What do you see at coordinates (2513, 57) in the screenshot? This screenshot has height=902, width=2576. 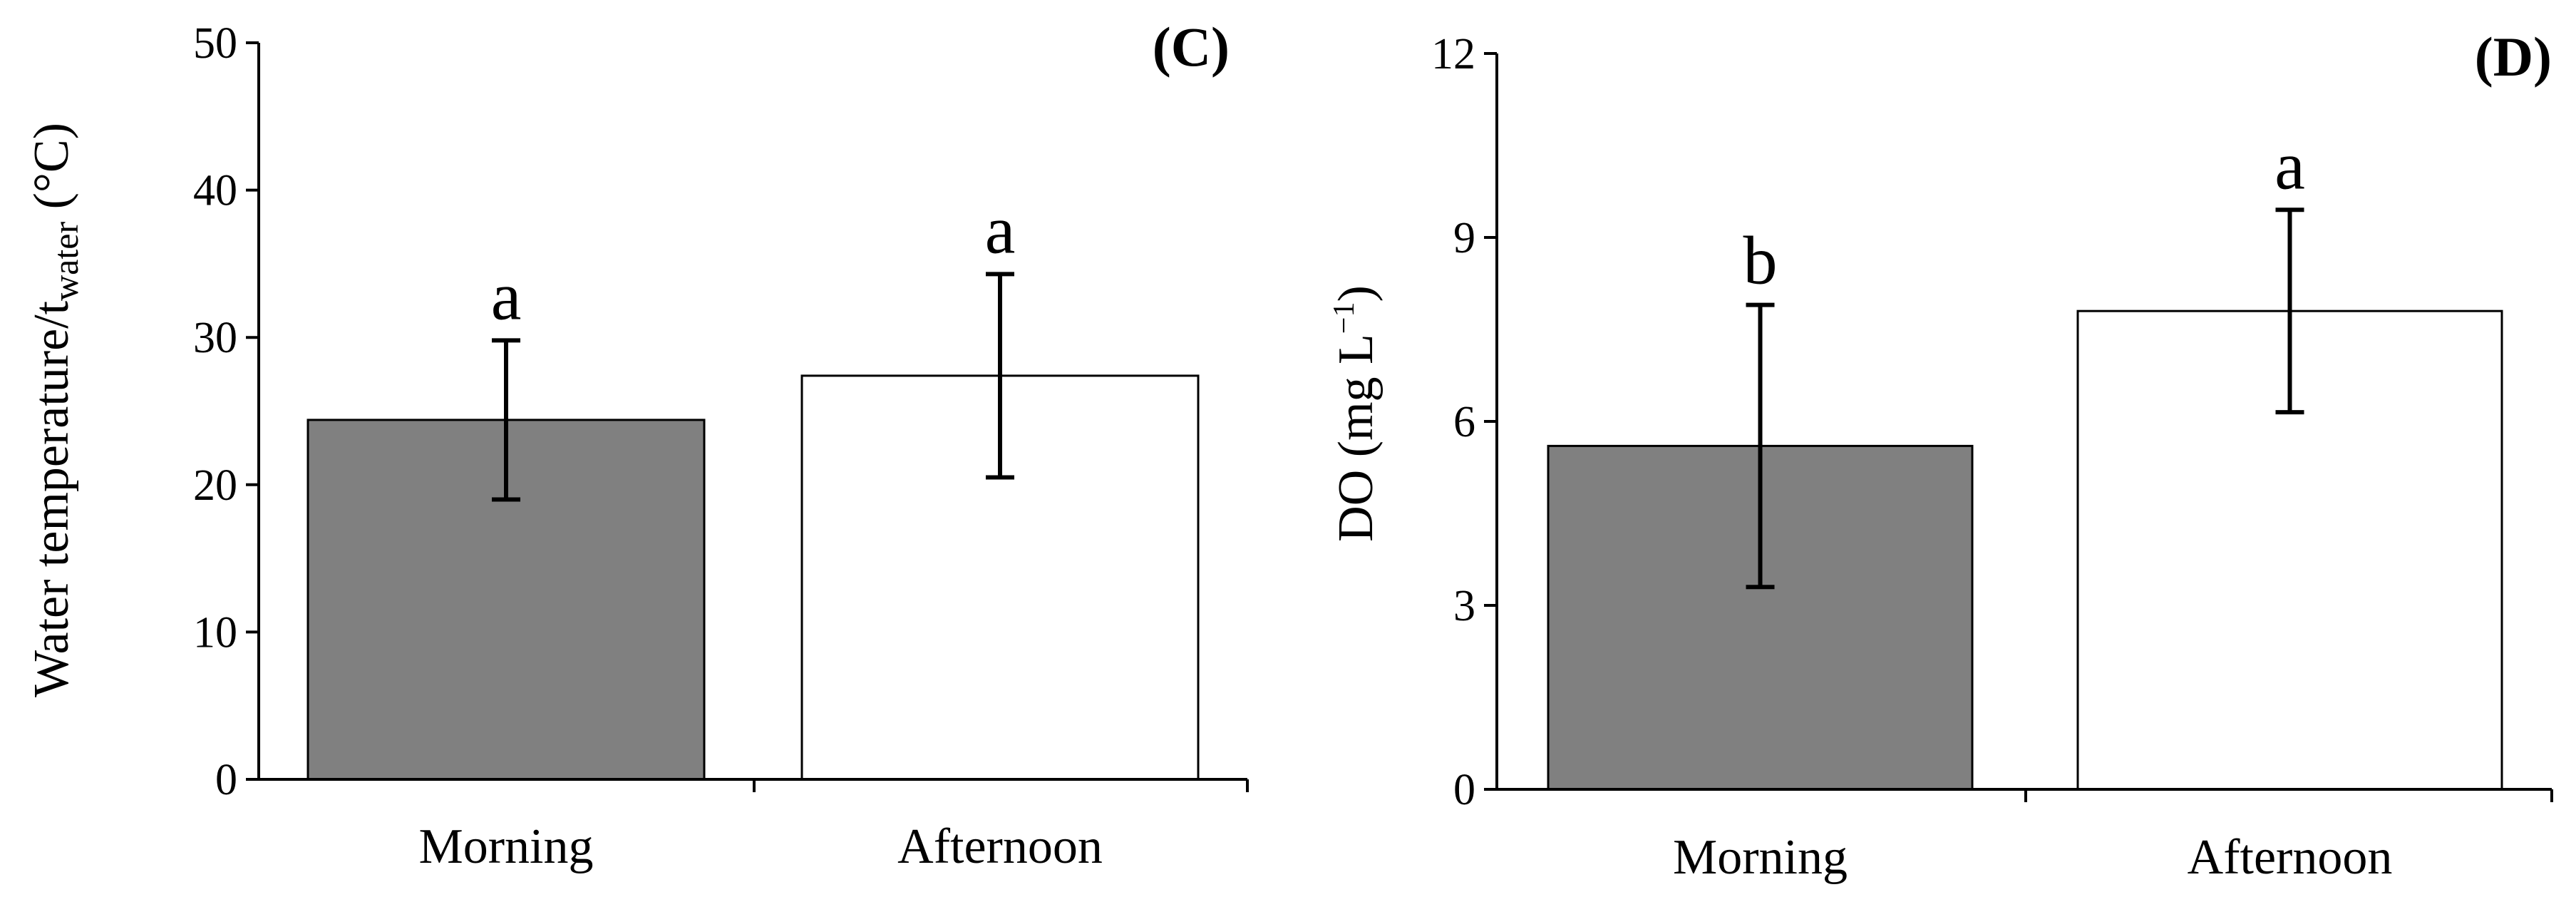 I see `panel-d-label: (D)` at bounding box center [2513, 57].